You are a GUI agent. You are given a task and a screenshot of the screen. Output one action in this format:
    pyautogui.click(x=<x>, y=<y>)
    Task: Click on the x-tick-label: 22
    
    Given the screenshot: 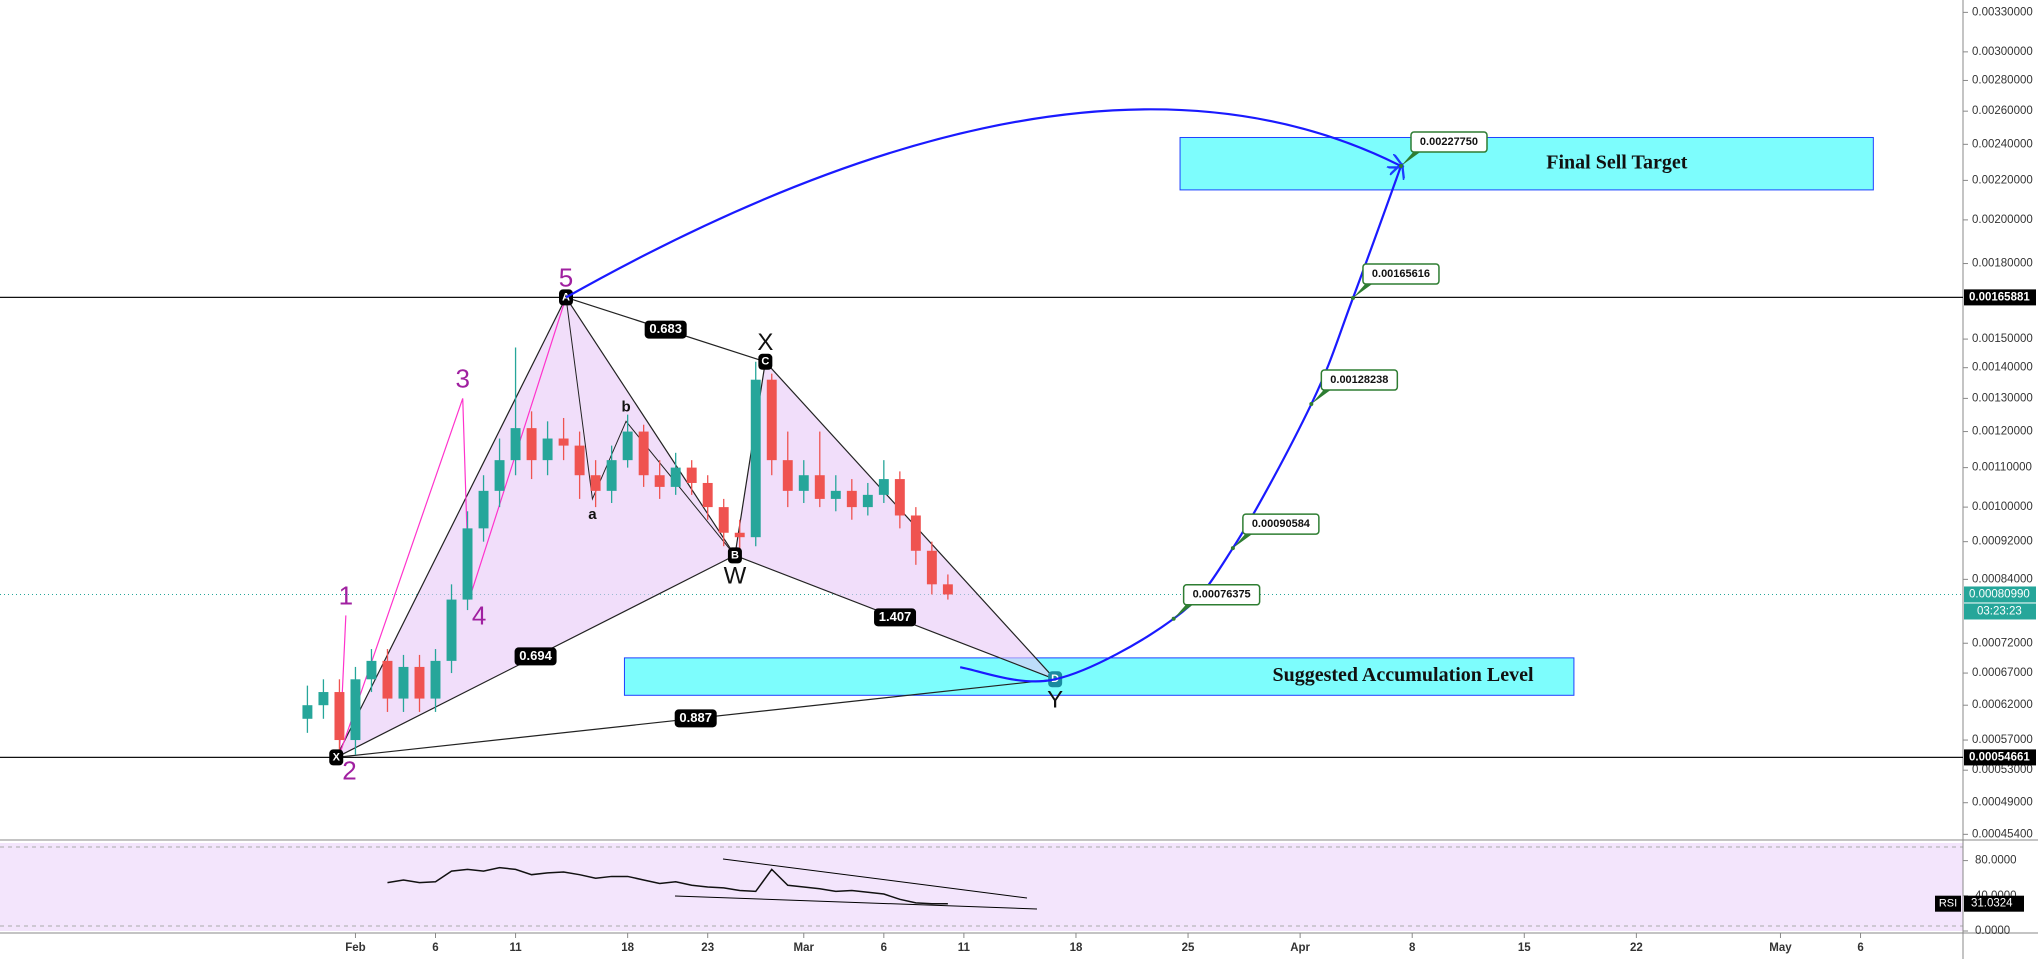 What is the action you would take?
    pyautogui.click(x=1636, y=948)
    